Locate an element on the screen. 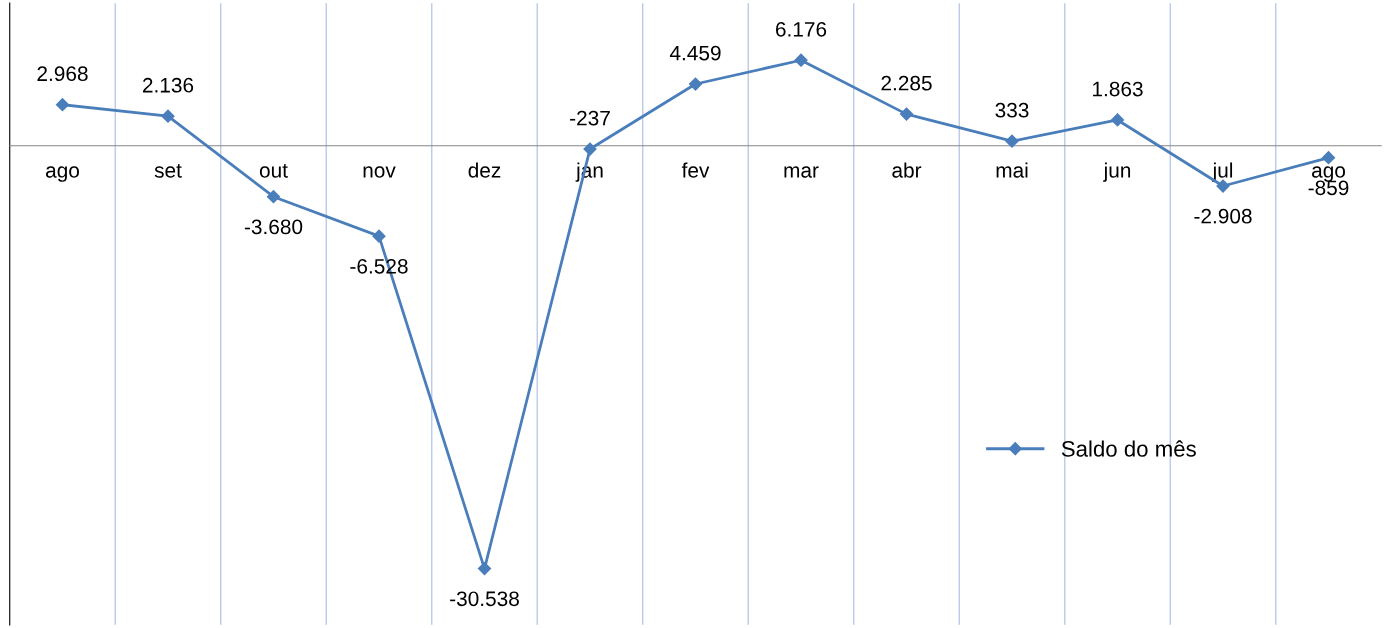 The height and width of the screenshot is (628, 1391). x-tick-label: abr is located at coordinates (907, 170).